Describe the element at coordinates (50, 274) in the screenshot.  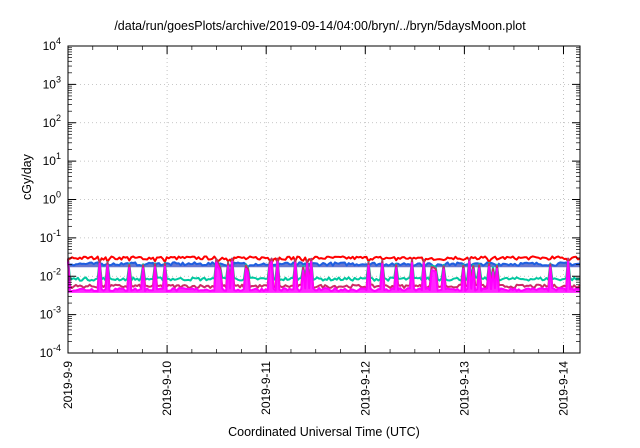
I see `y-tick-label: 10⁻²` at that location.